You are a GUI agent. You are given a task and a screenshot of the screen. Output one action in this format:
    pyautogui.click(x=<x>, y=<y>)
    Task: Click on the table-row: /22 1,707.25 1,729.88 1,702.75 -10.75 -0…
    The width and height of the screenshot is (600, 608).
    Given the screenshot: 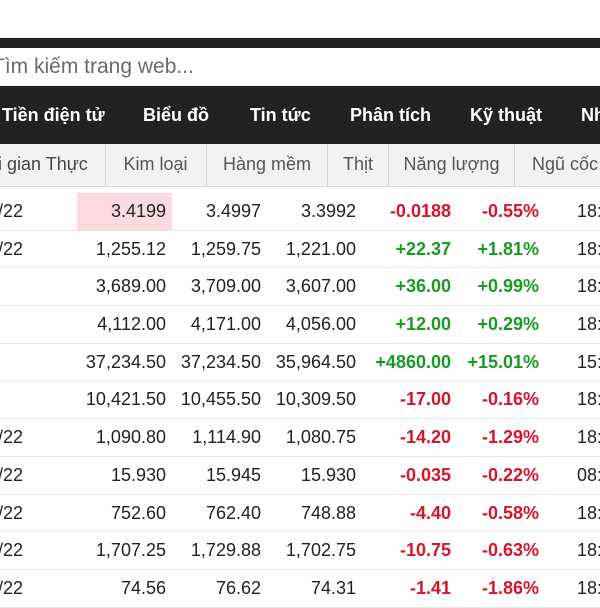 What is the action you would take?
    pyautogui.click(x=300, y=551)
    